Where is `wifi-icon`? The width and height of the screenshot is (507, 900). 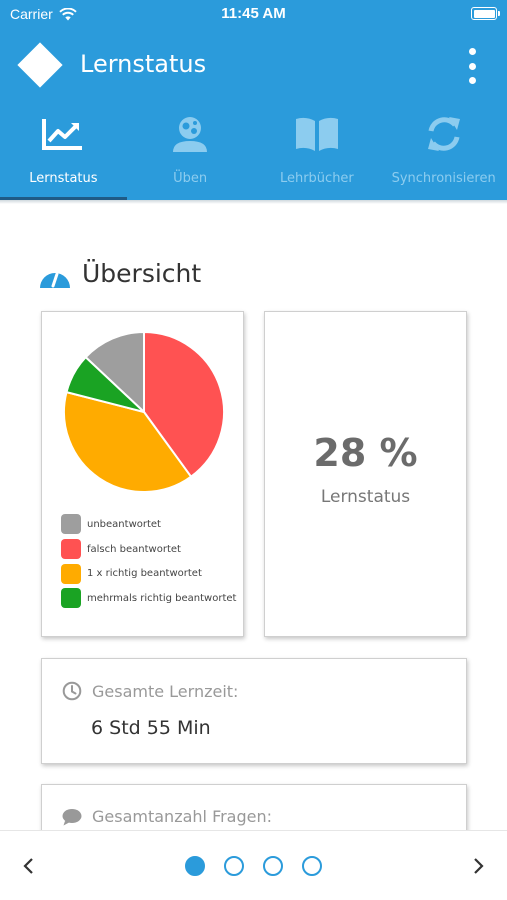
wifi-icon is located at coordinates (68, 13).